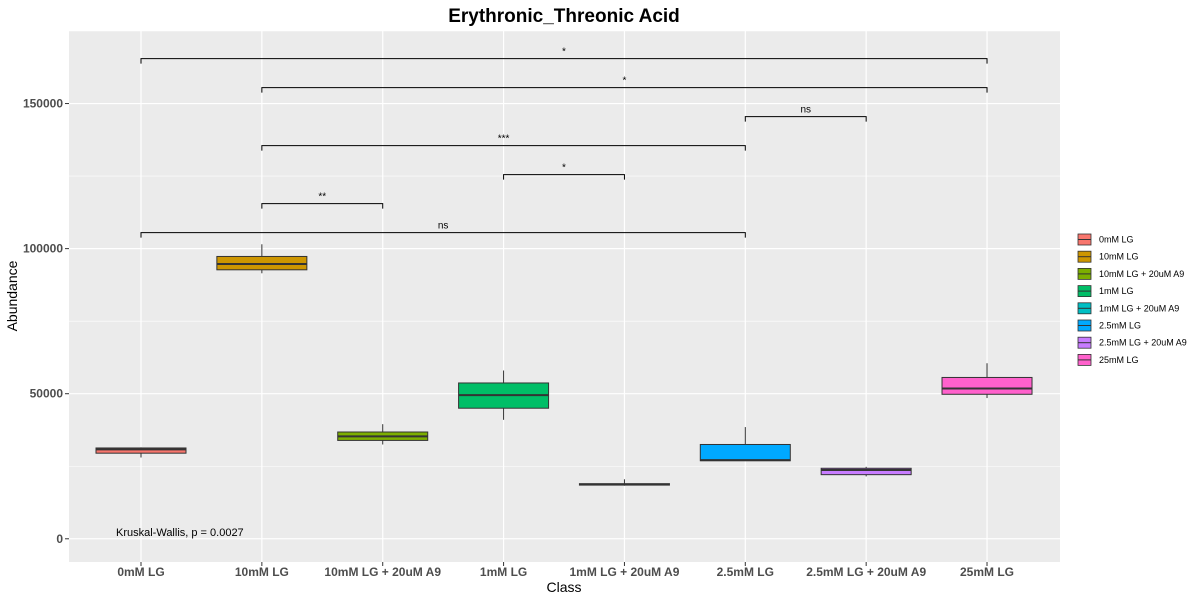 This screenshot has height=600, width=1200. I want to click on x-tick-label: 2.5mM LG + 20uM A9, so click(866, 572).